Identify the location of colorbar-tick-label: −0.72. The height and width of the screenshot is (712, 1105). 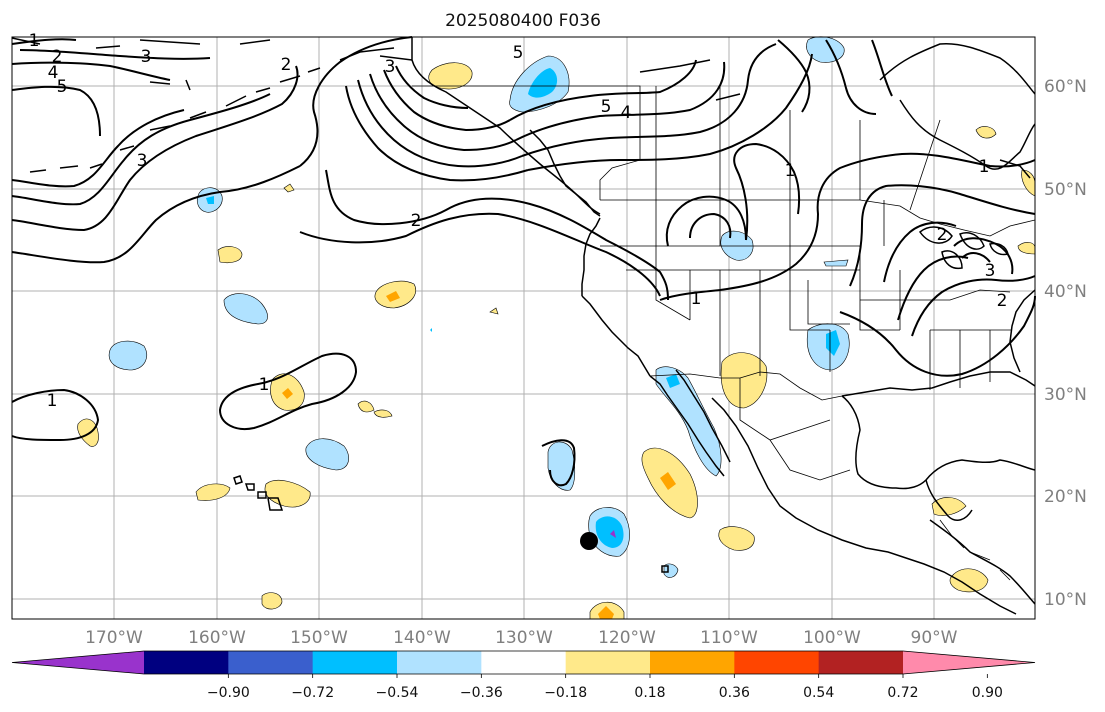
(312, 693).